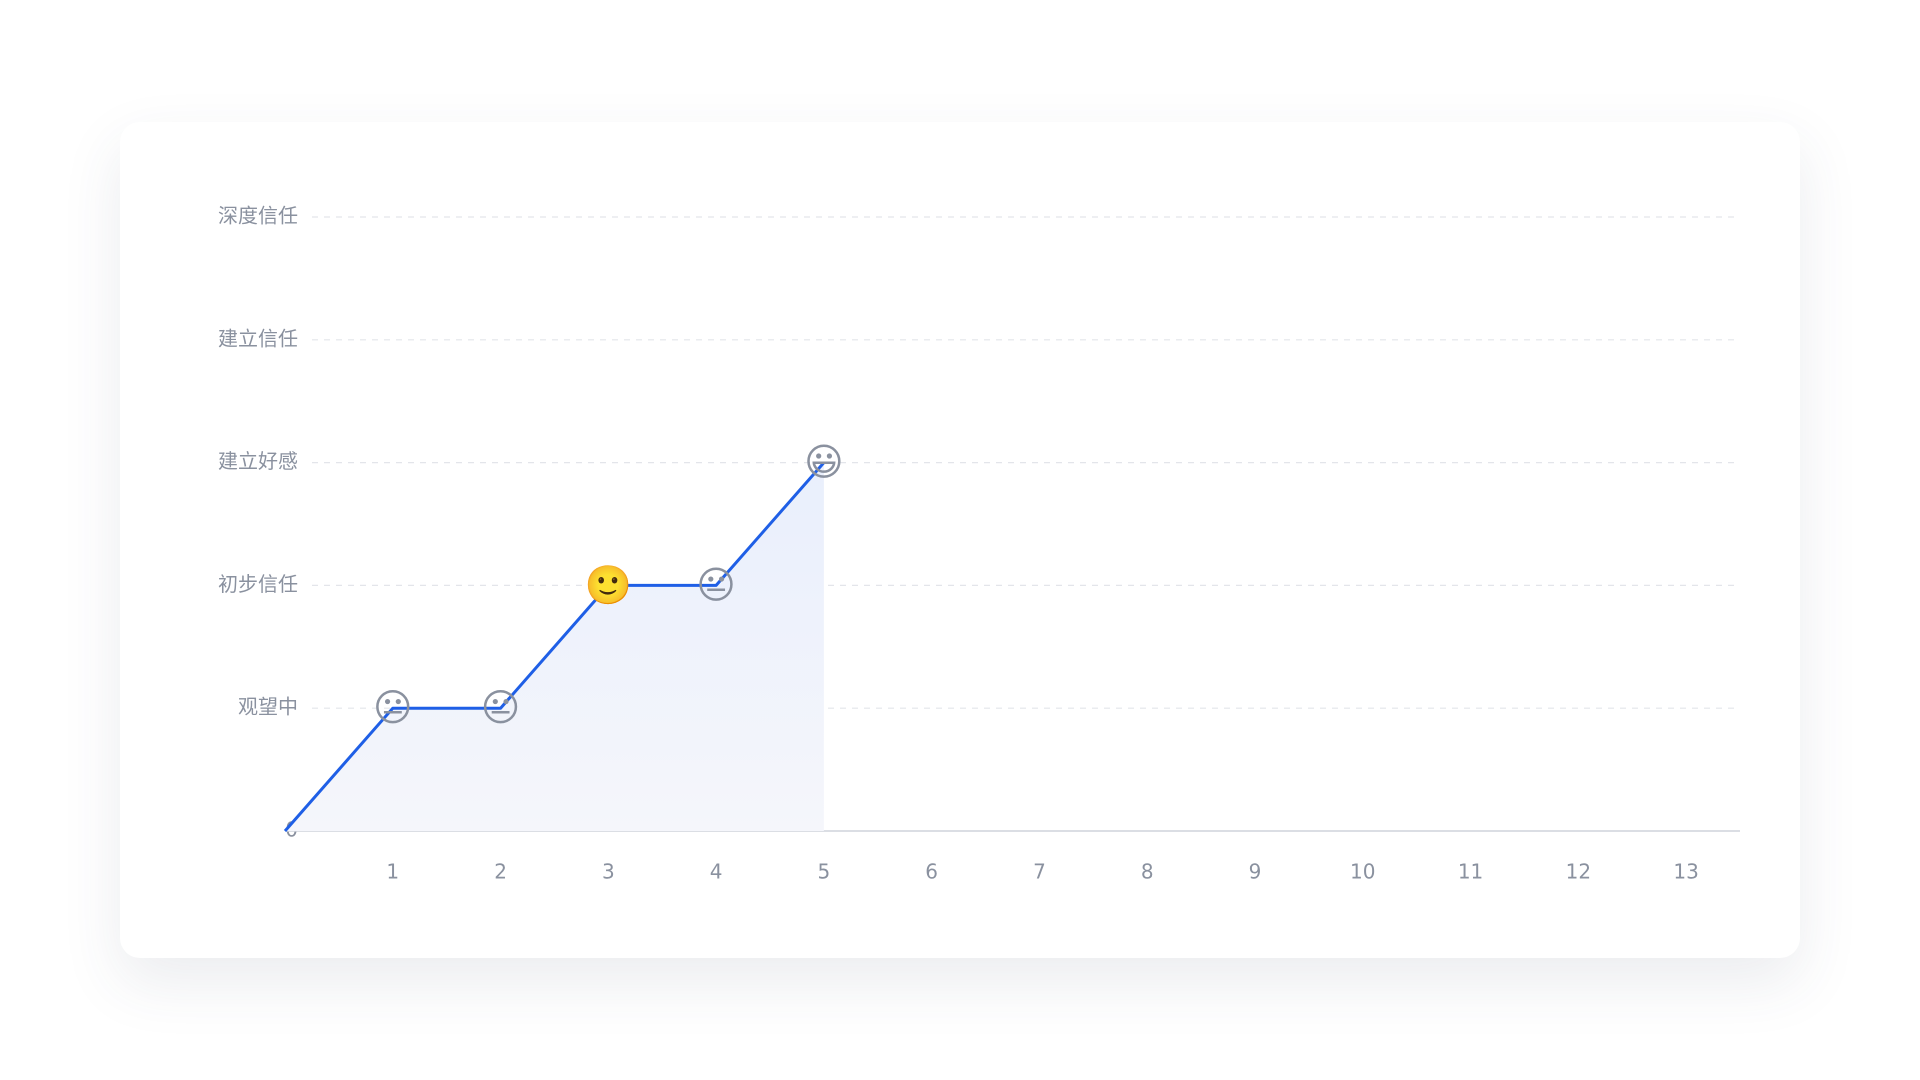  What do you see at coordinates (500, 872) in the screenshot?
I see `x-tick-label: 2` at bounding box center [500, 872].